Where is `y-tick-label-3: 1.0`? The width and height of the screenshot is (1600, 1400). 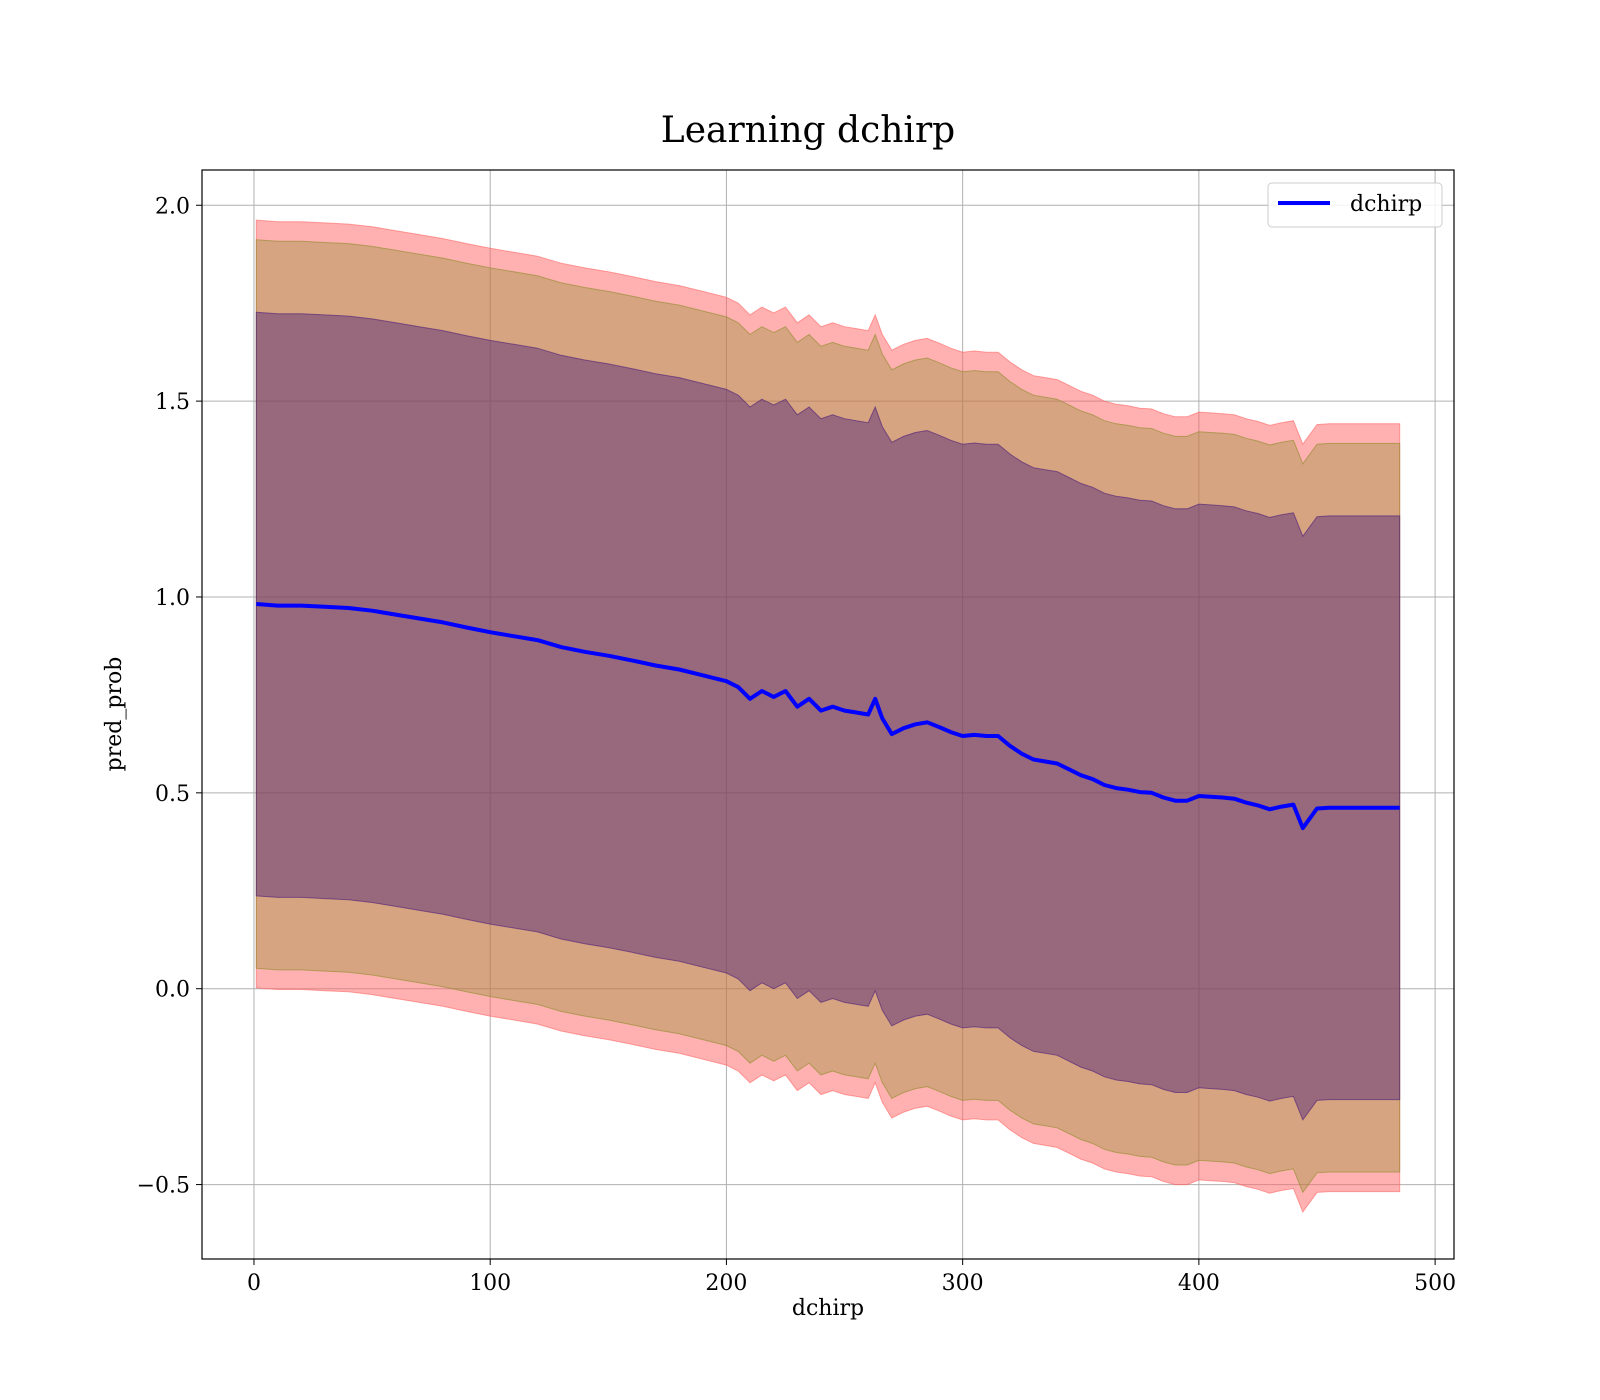 y-tick-label-3: 1.0 is located at coordinates (172, 598).